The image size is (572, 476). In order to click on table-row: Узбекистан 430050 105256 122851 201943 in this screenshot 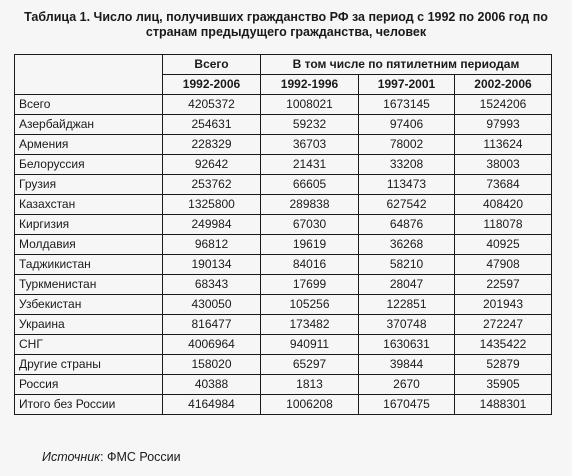, I will do `click(283, 304)`.